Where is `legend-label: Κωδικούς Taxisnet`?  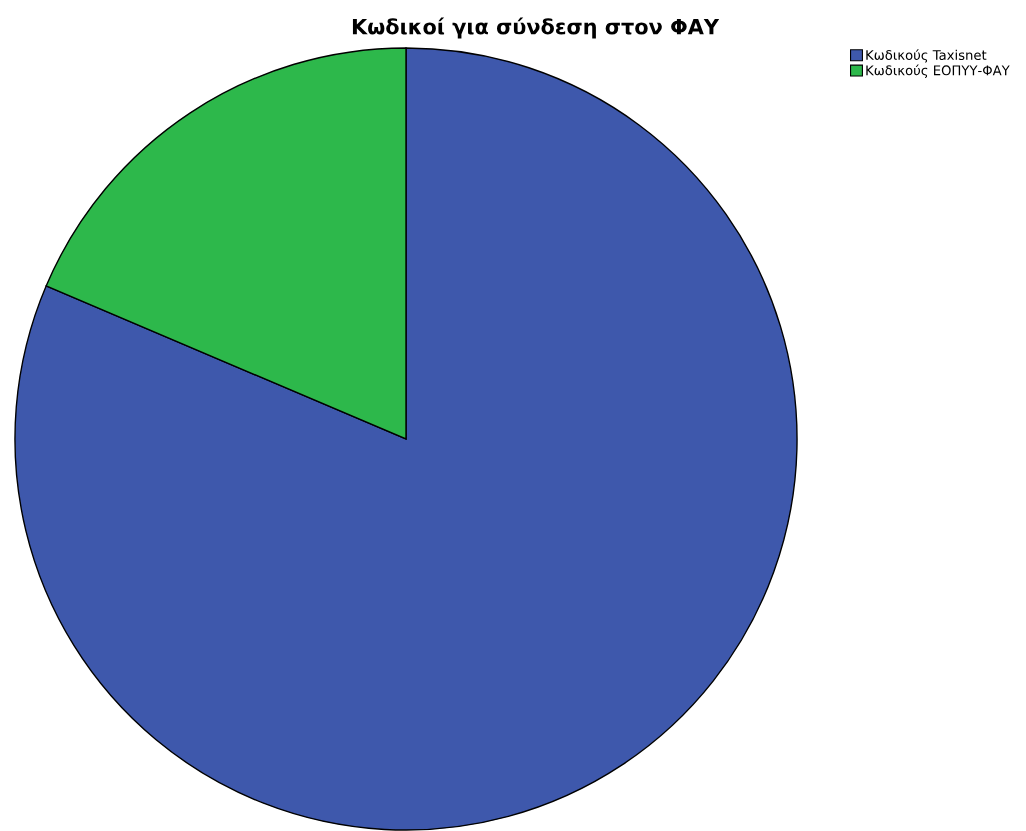
legend-label: Κωδικούς Taxisnet is located at coordinates (926, 56).